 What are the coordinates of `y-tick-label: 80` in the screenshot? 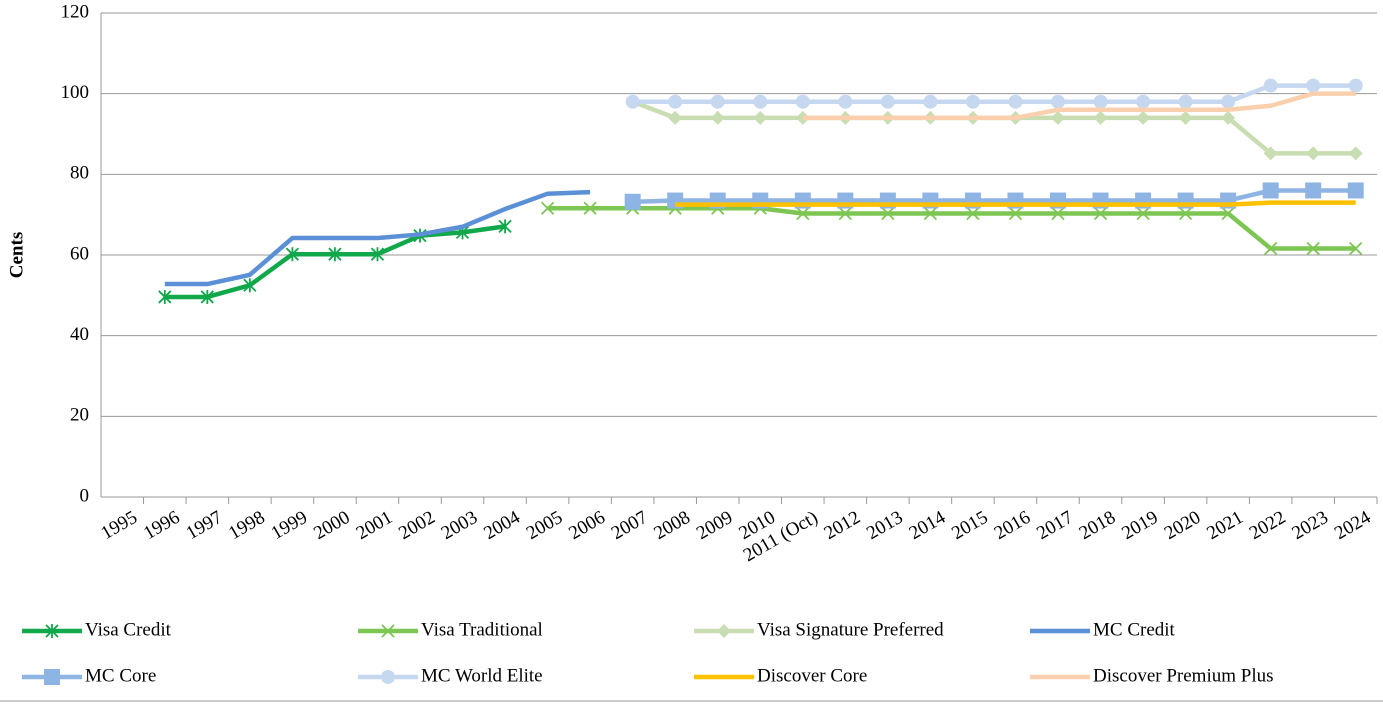 It's located at (79, 173).